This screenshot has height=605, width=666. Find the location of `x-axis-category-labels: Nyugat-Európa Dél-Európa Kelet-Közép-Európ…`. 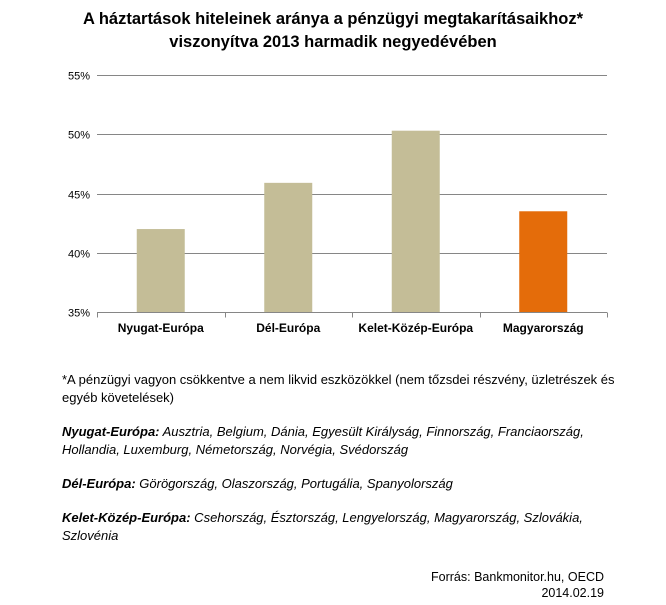

x-axis-category-labels: Nyugat-Európa Dél-Európa Kelet-Közép-Európ… is located at coordinates (351, 328).